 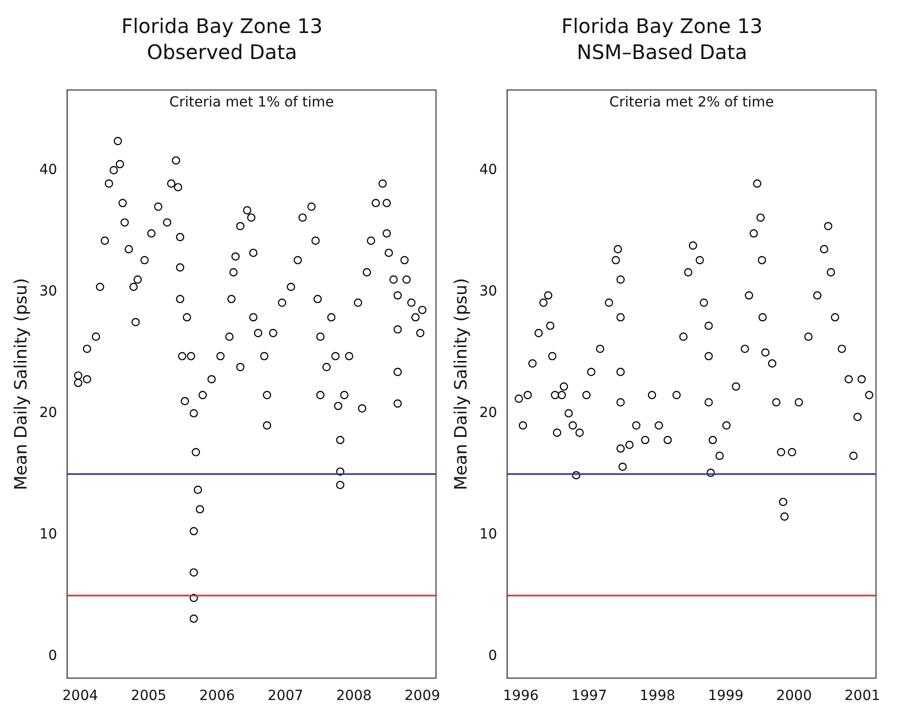 I want to click on x-tick-label: 1996, so click(x=521, y=696).